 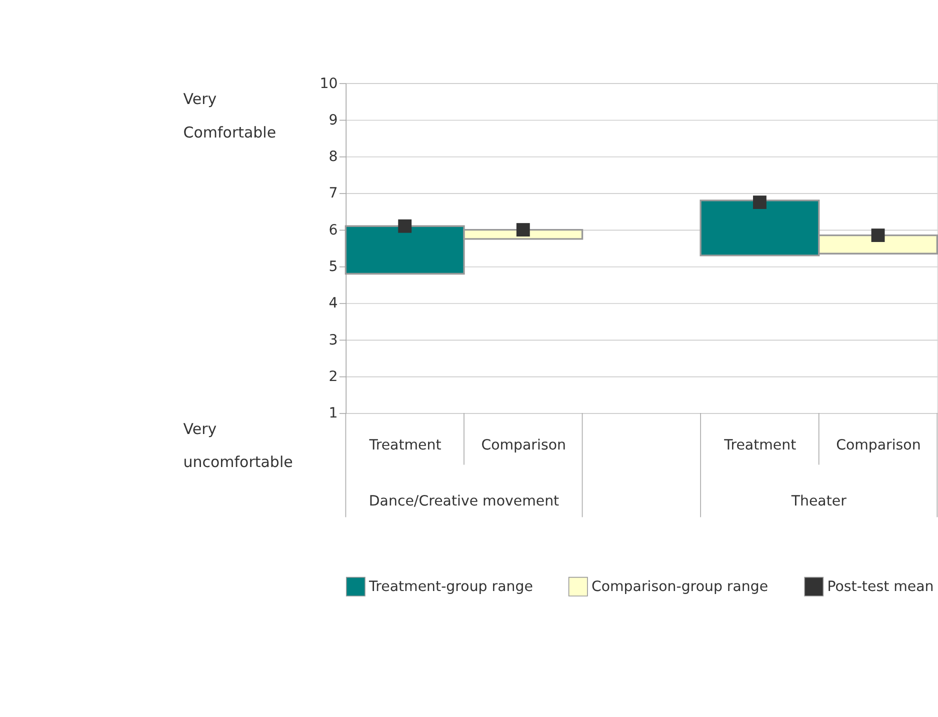 I want to click on y-tick-label: 5, so click(x=333, y=267).